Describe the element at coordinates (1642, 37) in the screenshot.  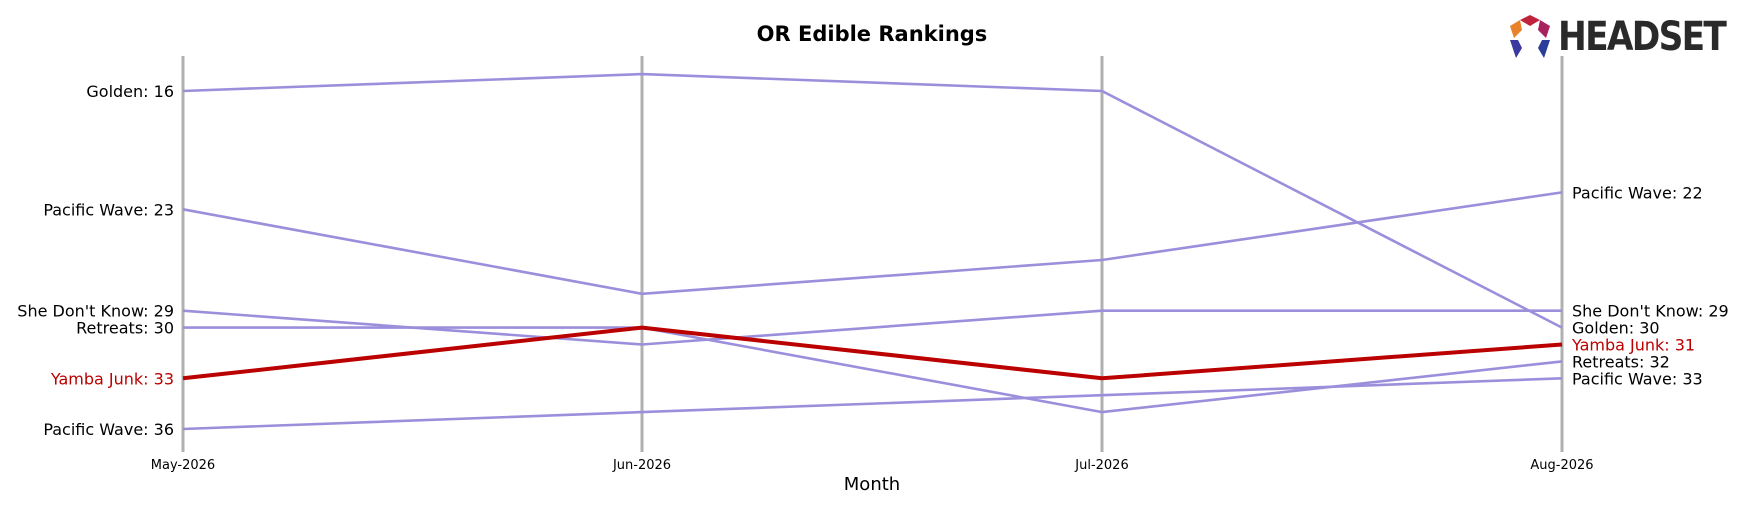
I see `headset-logo-text: HEADSET` at that location.